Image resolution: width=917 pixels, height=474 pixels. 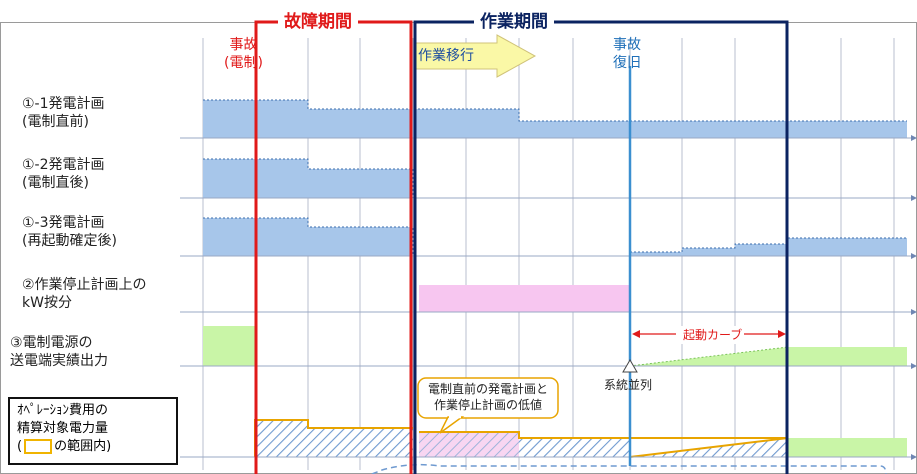 What do you see at coordinates (63, 428) in the screenshot?
I see `note-line-2: 精算対象電力量` at bounding box center [63, 428].